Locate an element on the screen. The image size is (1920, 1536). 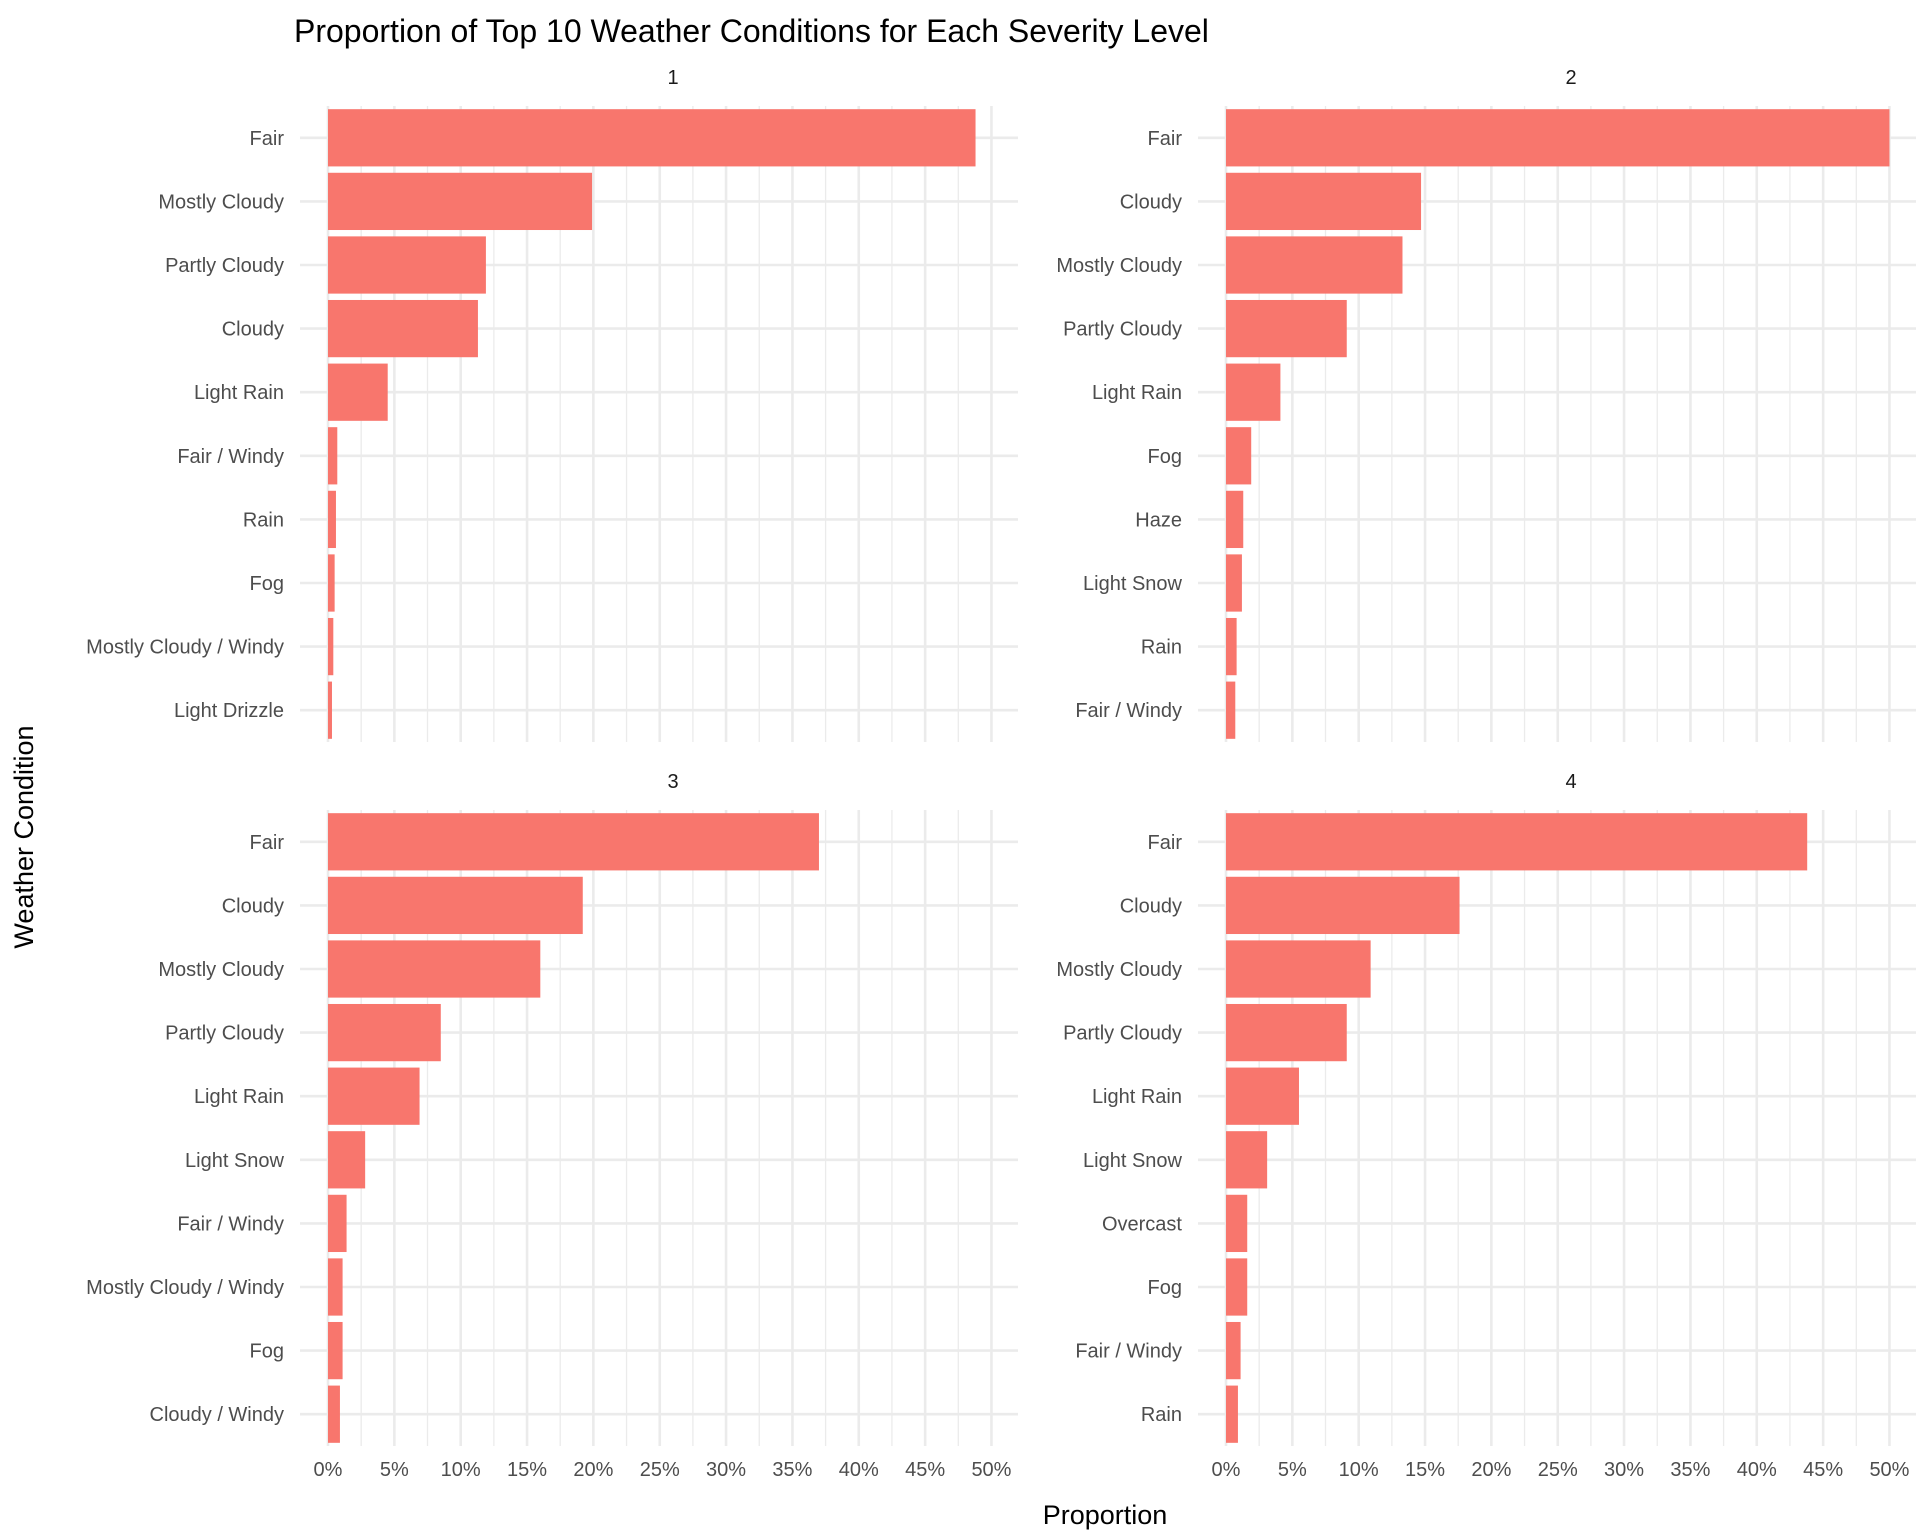
facet-strip-label: 3 is located at coordinates (672, 782).